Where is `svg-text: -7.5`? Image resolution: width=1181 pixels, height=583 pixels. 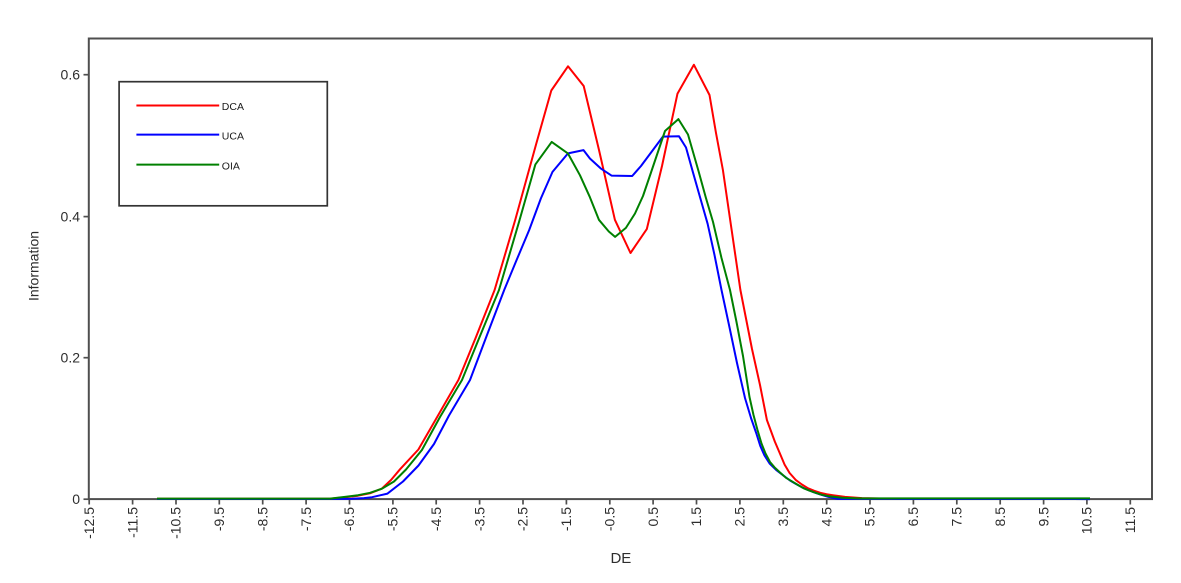 svg-text: -7.5 is located at coordinates (306, 519).